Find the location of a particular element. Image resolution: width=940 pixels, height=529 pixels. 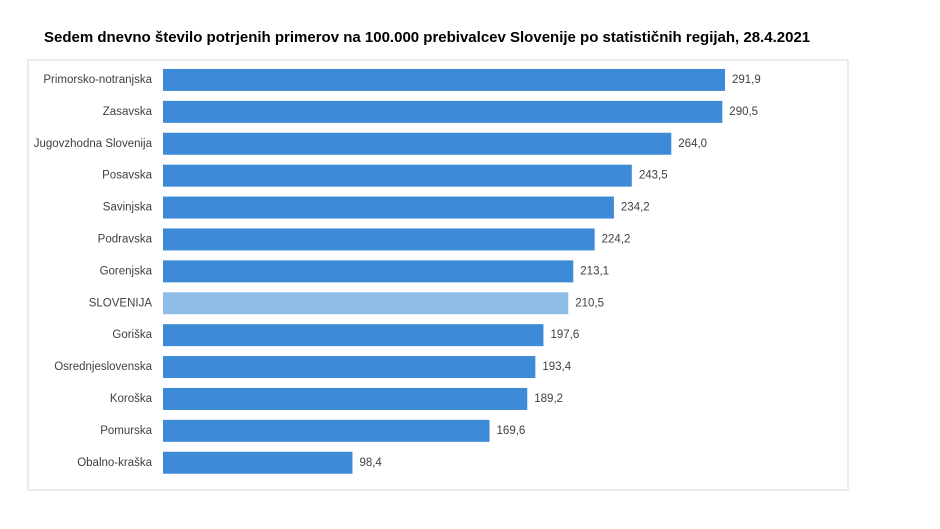

y-tick-label: Posavska is located at coordinates (127, 176).